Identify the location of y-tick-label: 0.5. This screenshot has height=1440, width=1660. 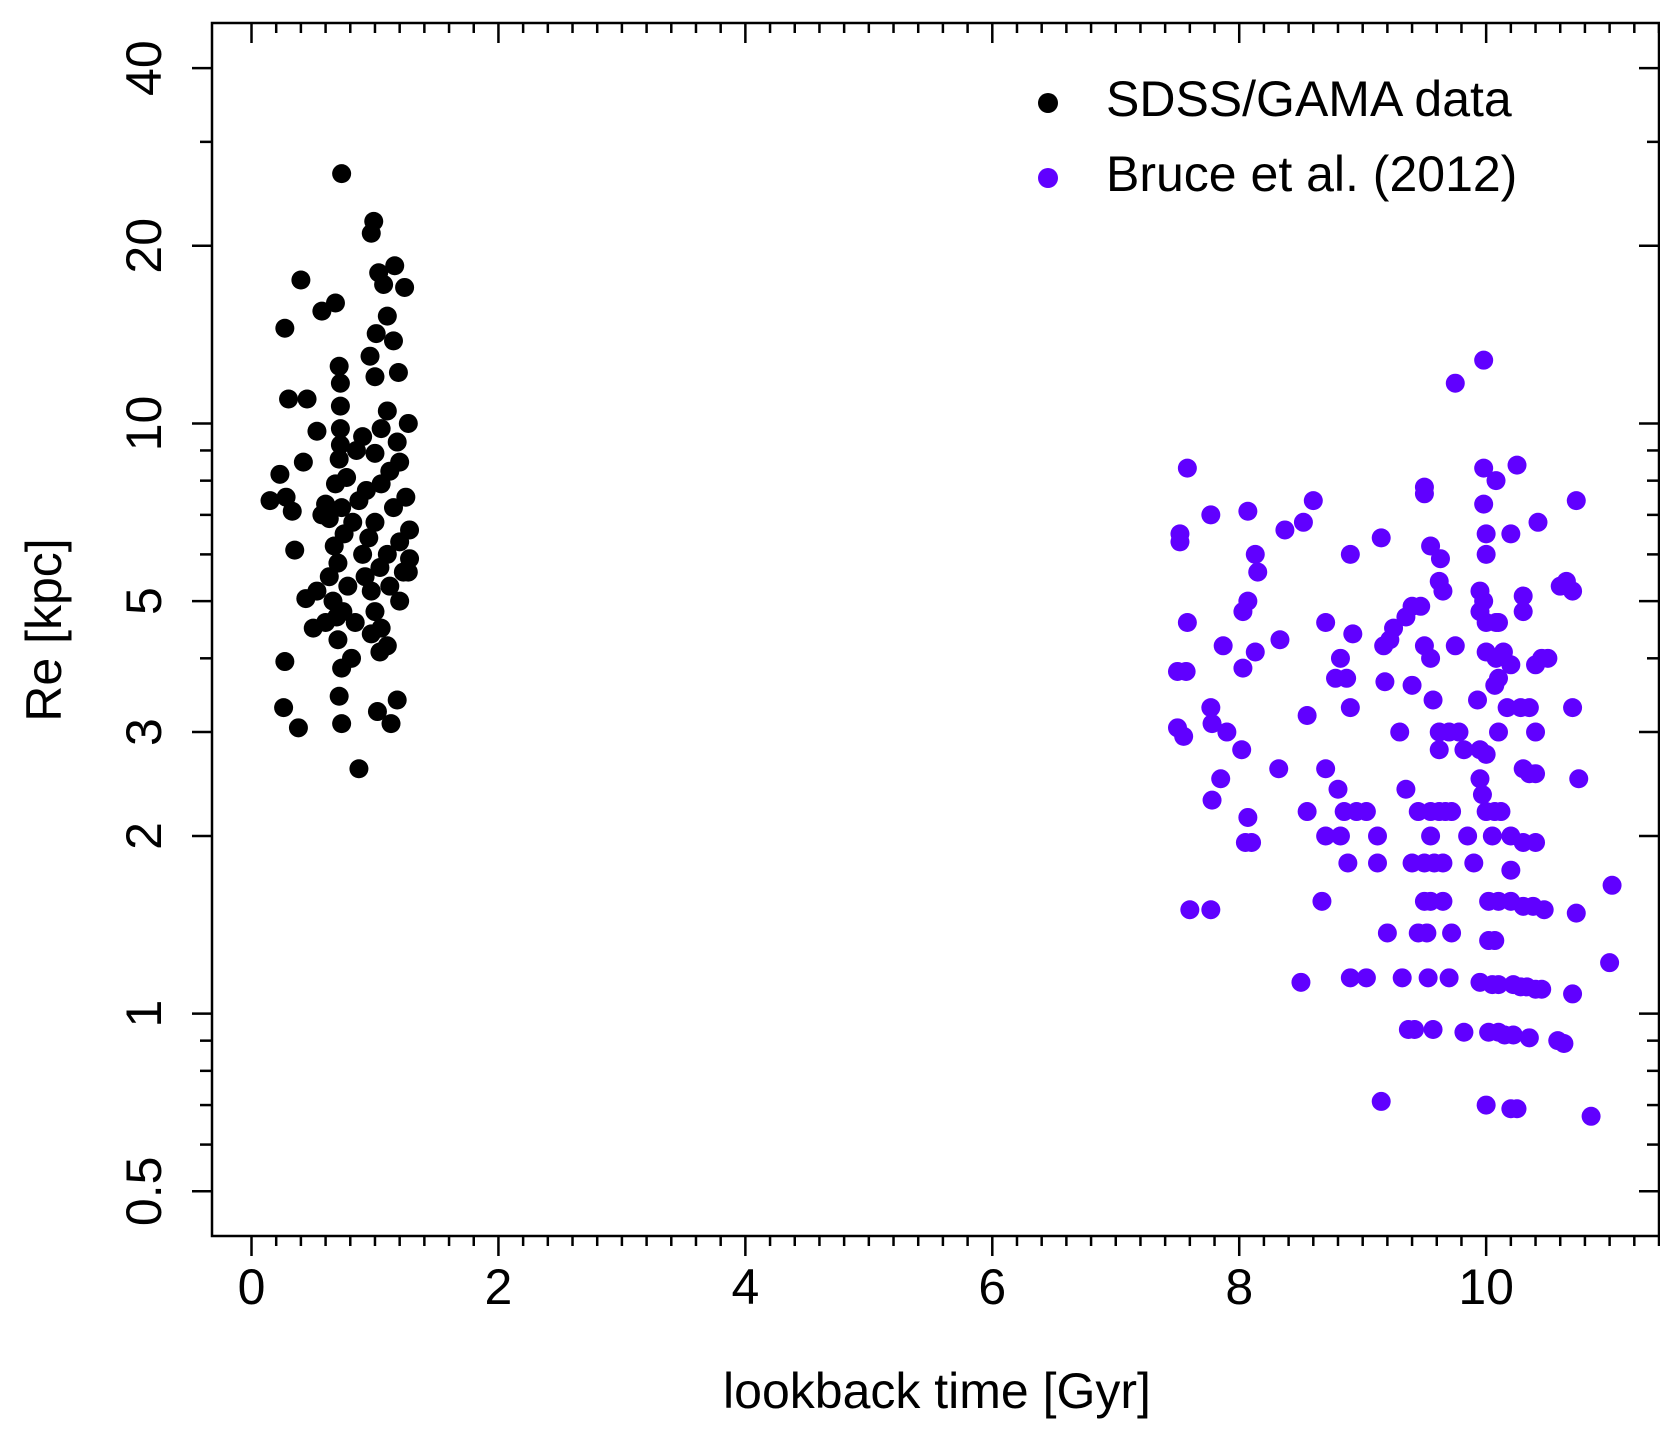
(144, 1192).